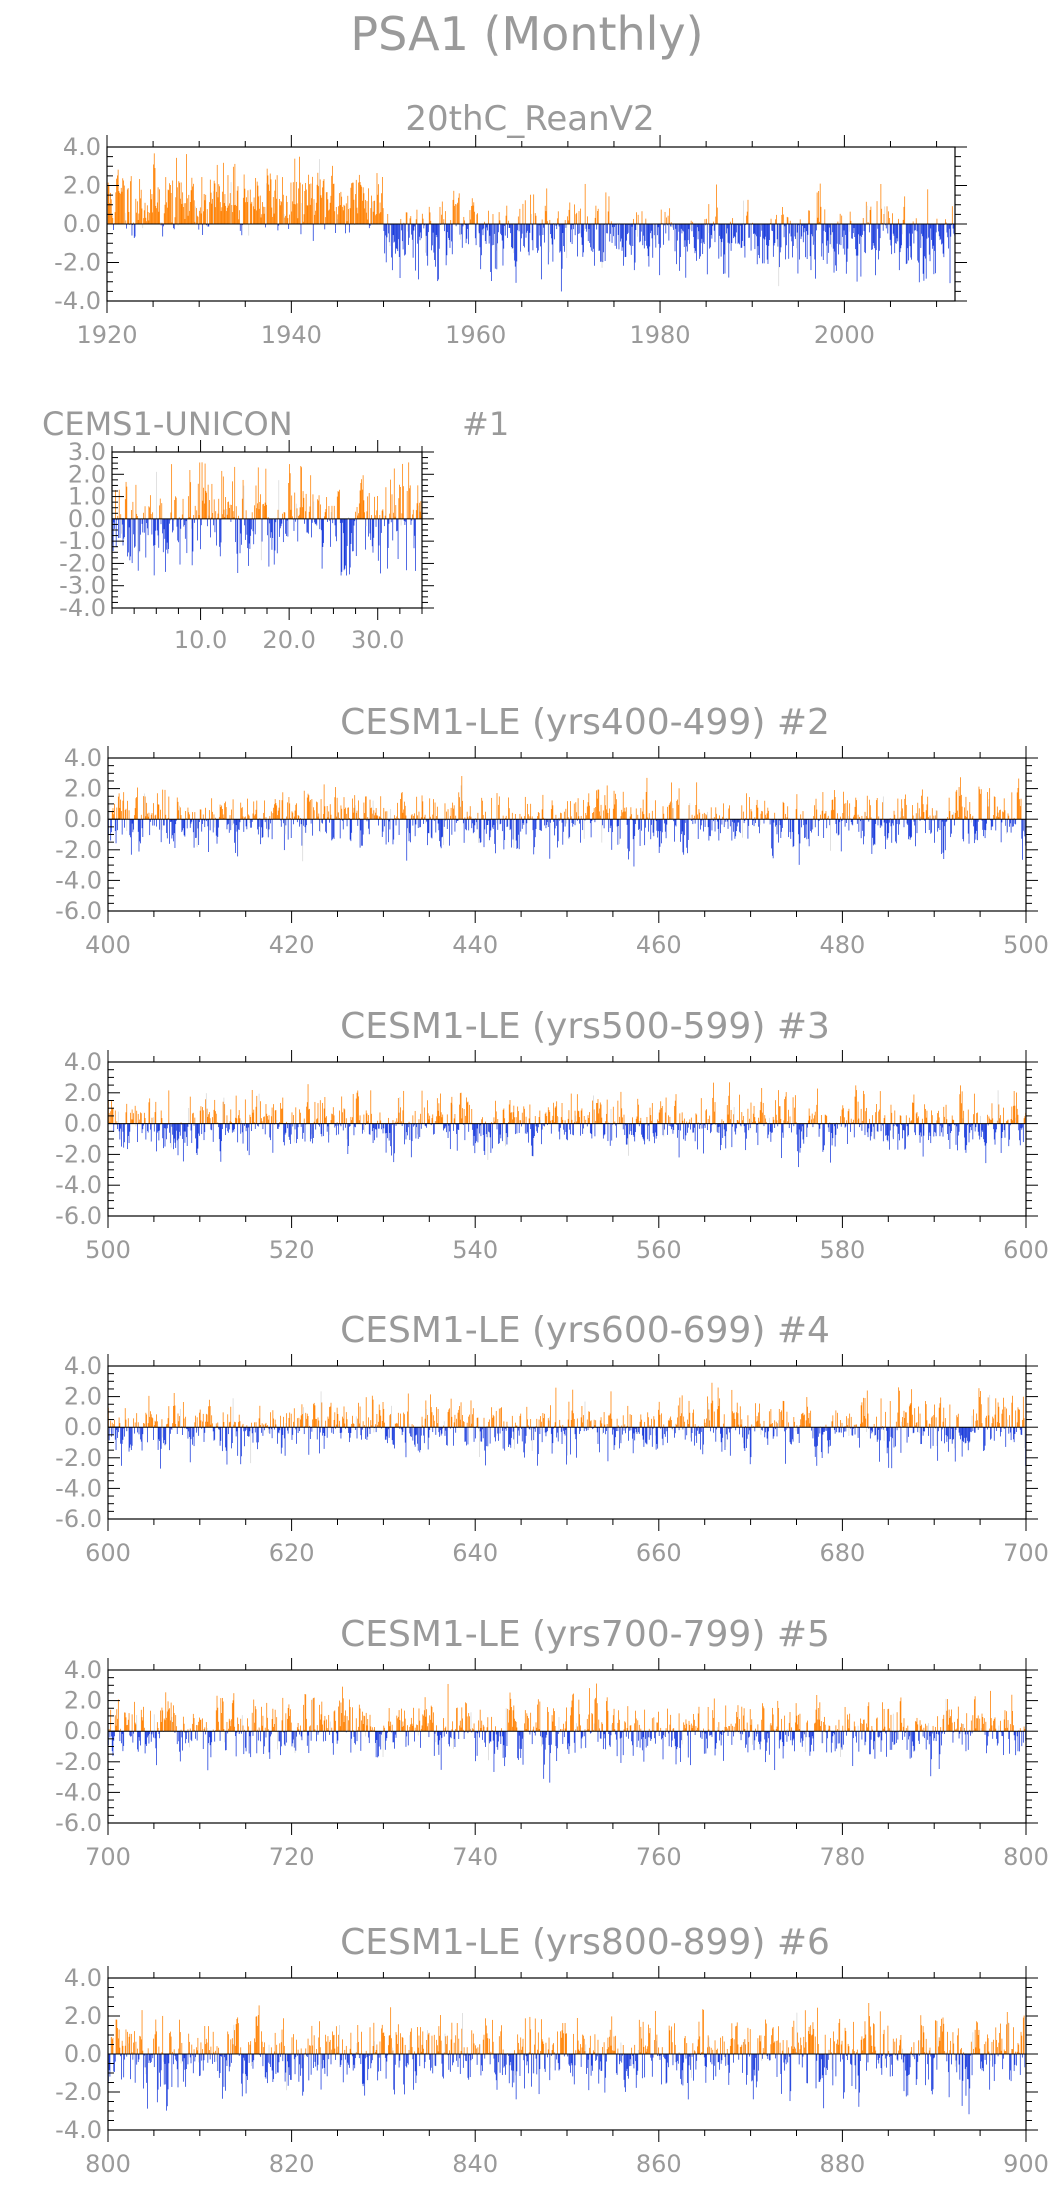  What do you see at coordinates (82, 147) in the screenshot?
I see `y-tick-label: 4.0` at bounding box center [82, 147].